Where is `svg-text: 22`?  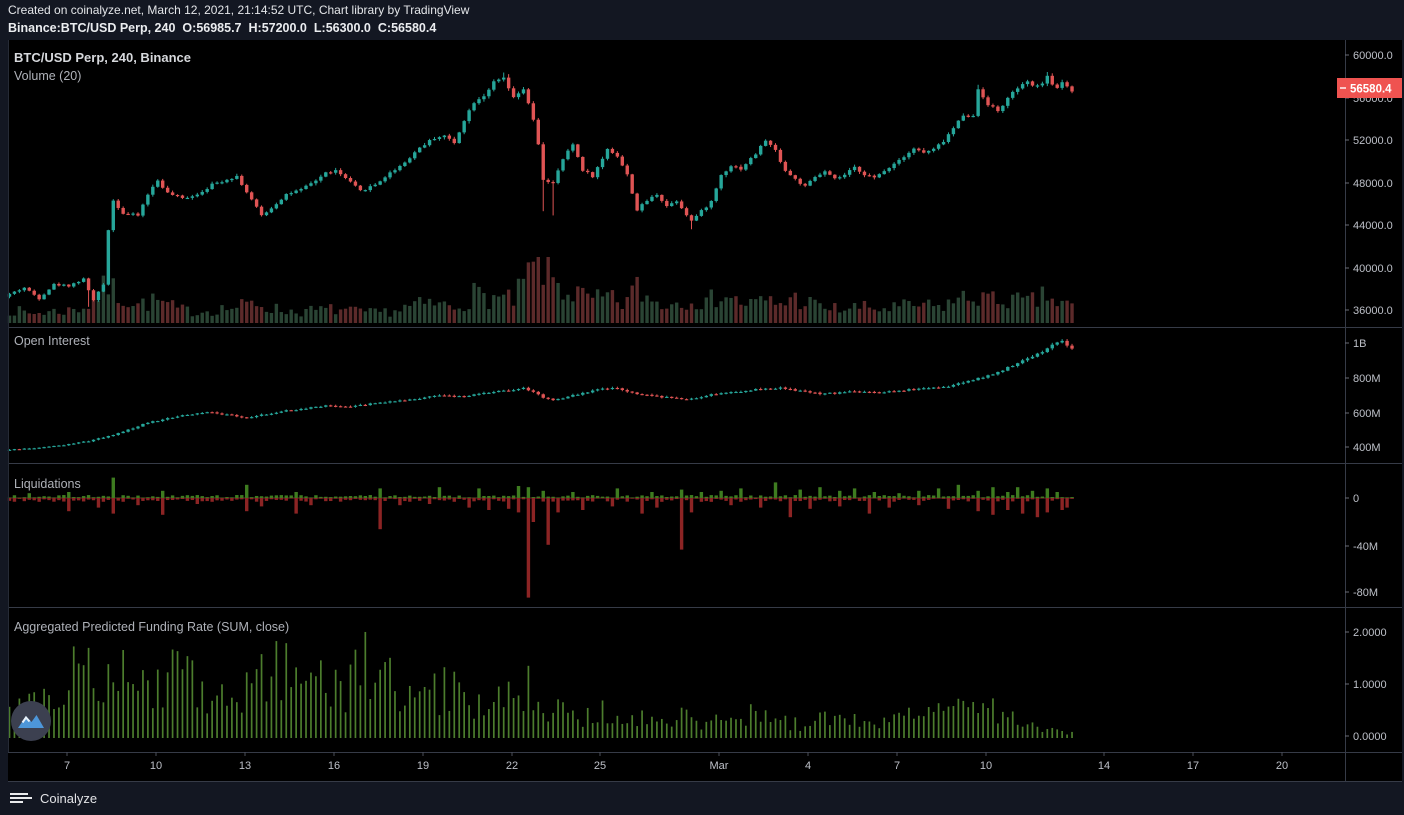
svg-text: 22 is located at coordinates (512, 766).